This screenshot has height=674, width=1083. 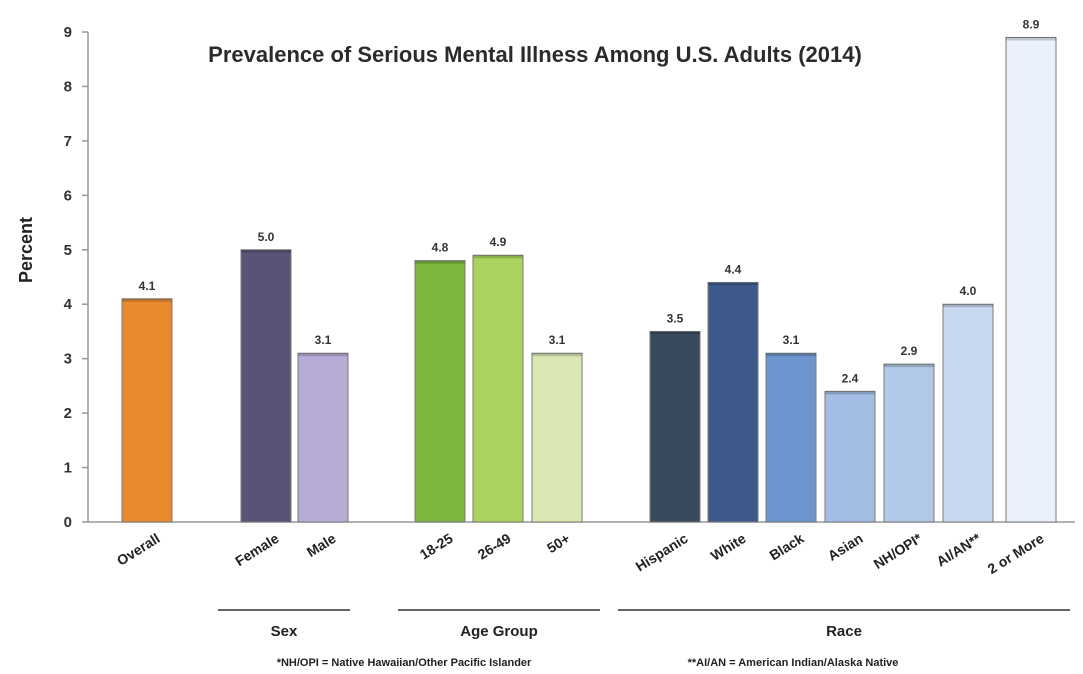 What do you see at coordinates (321, 545) in the screenshot?
I see `x-tick-label: Male` at bounding box center [321, 545].